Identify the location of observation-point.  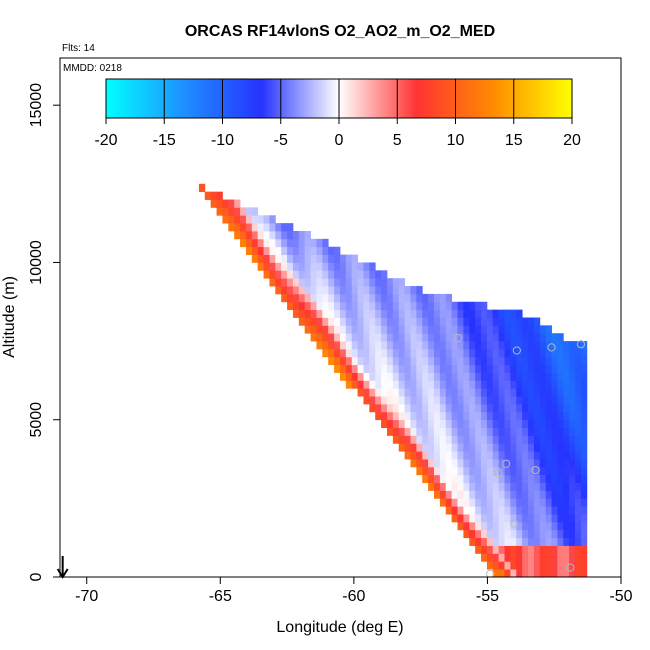
(581, 344).